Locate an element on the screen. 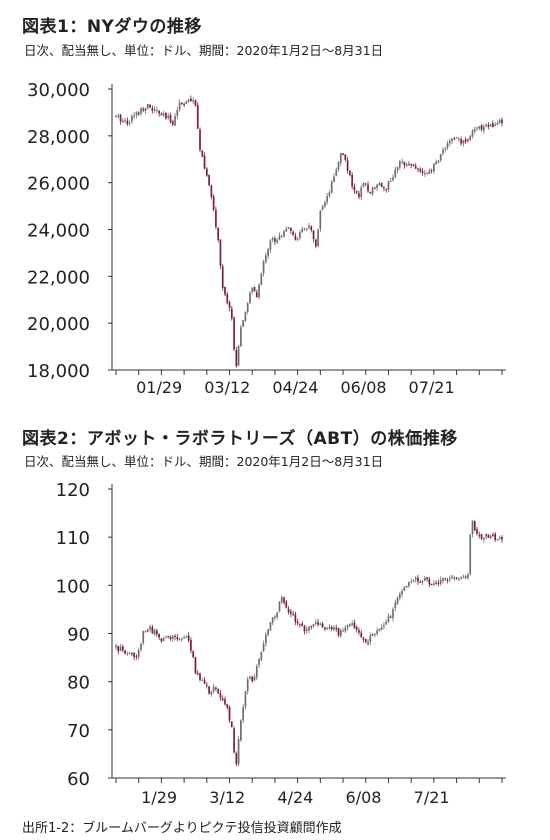  y-tick-label: 80 is located at coordinates (78, 683).